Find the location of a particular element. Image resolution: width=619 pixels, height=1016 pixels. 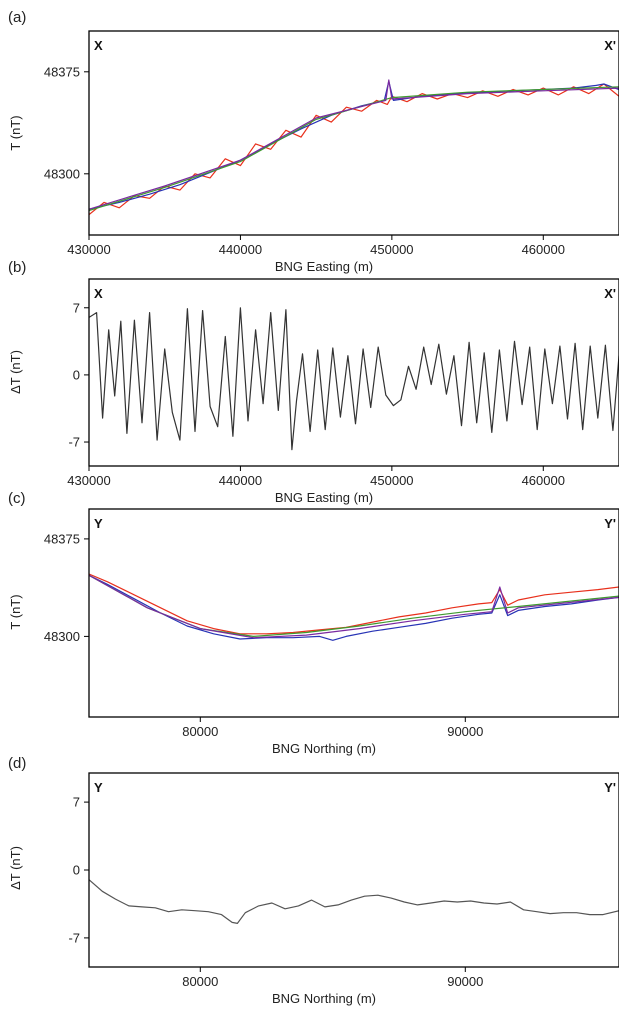

panel-label: (c) is located at coordinates (17, 498).